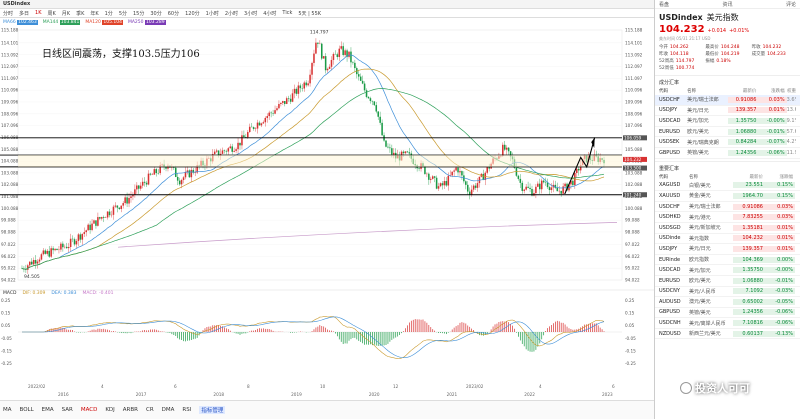 This screenshot has height=419, width=800. I want to click on cell-chg: 0.15%, so click(780, 195).